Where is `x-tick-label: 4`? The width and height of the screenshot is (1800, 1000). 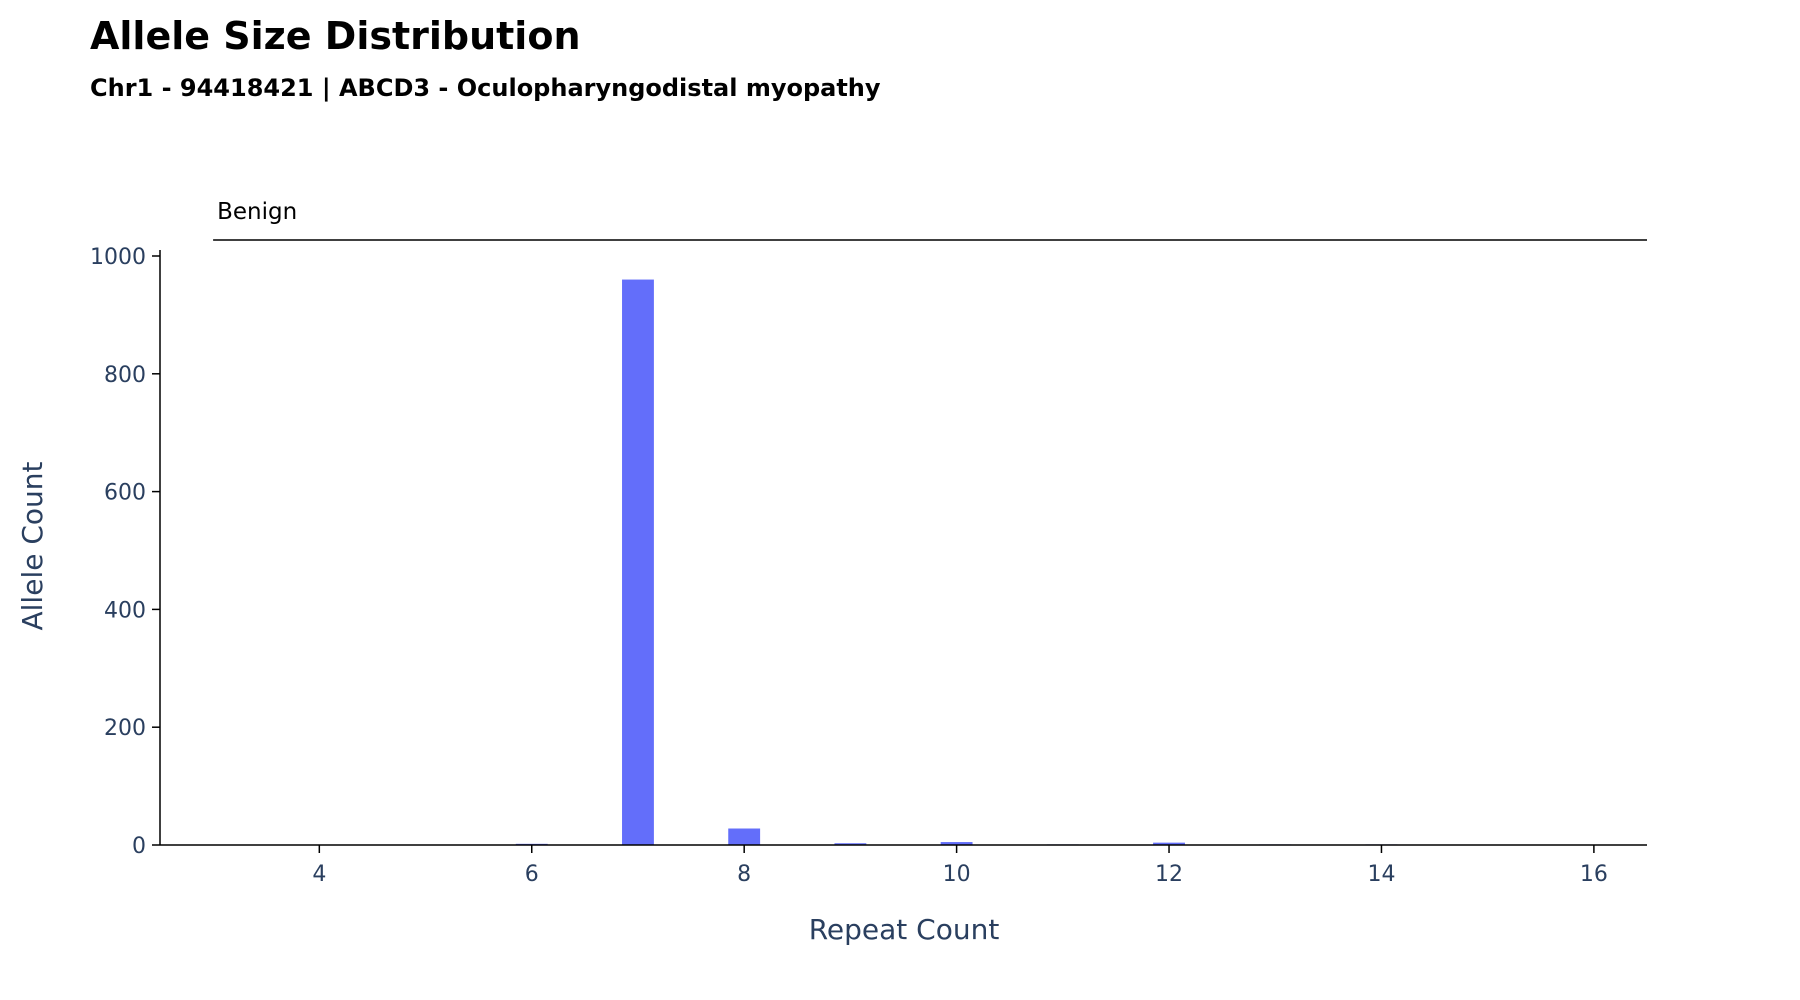
x-tick-label: 4 is located at coordinates (319, 874).